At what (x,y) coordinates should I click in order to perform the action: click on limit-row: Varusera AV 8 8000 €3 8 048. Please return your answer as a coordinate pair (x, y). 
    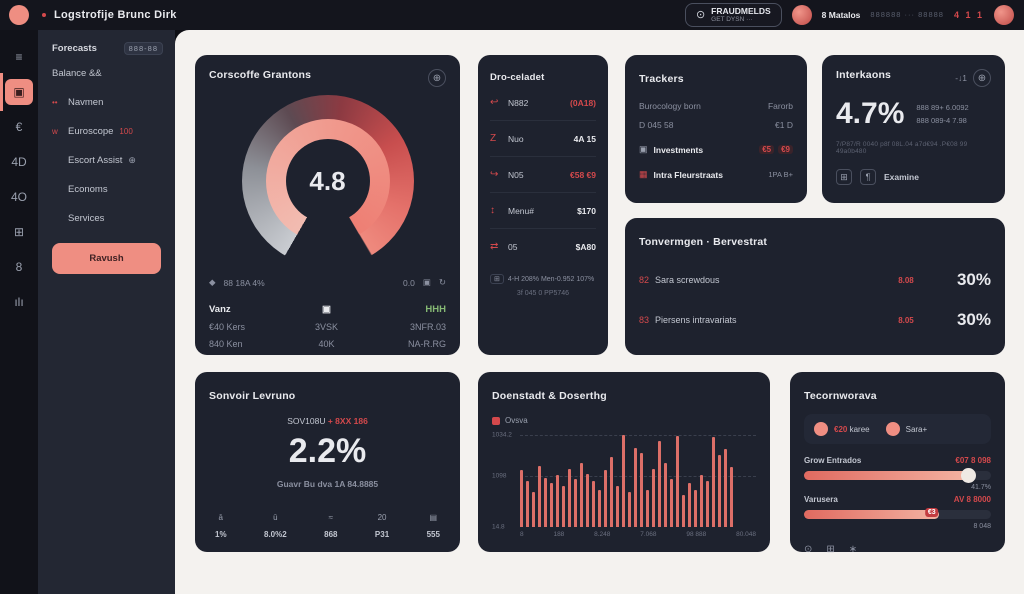
    Looking at the image, I should click on (897, 512).